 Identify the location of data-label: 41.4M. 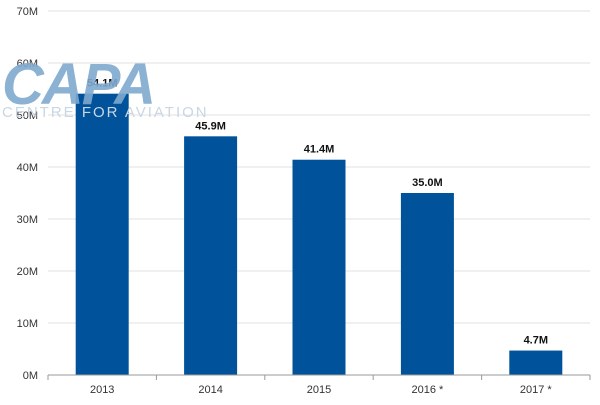
(319, 150).